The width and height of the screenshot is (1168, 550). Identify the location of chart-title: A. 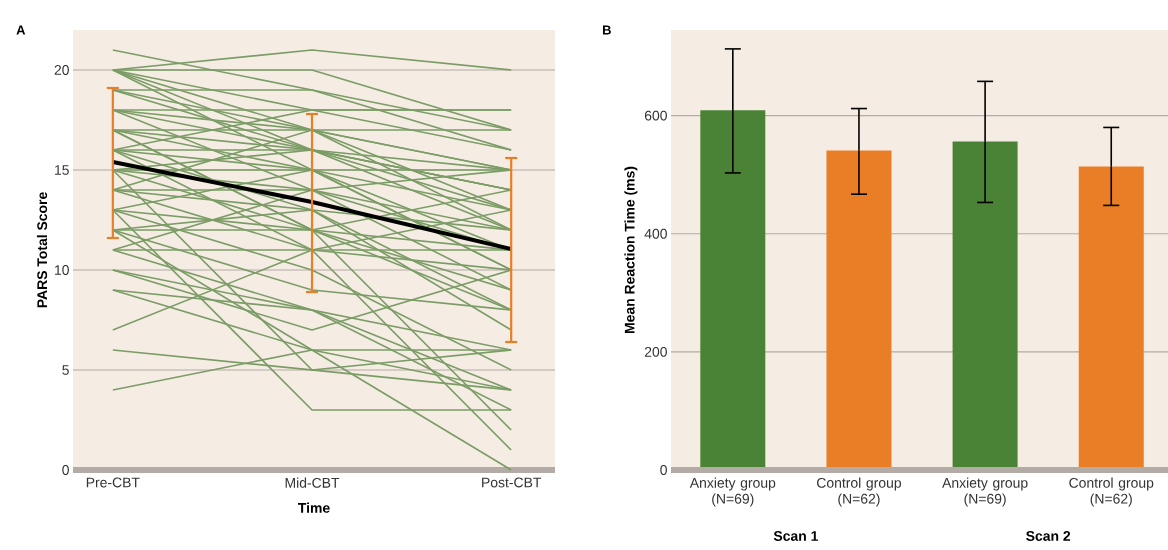
(21, 30).